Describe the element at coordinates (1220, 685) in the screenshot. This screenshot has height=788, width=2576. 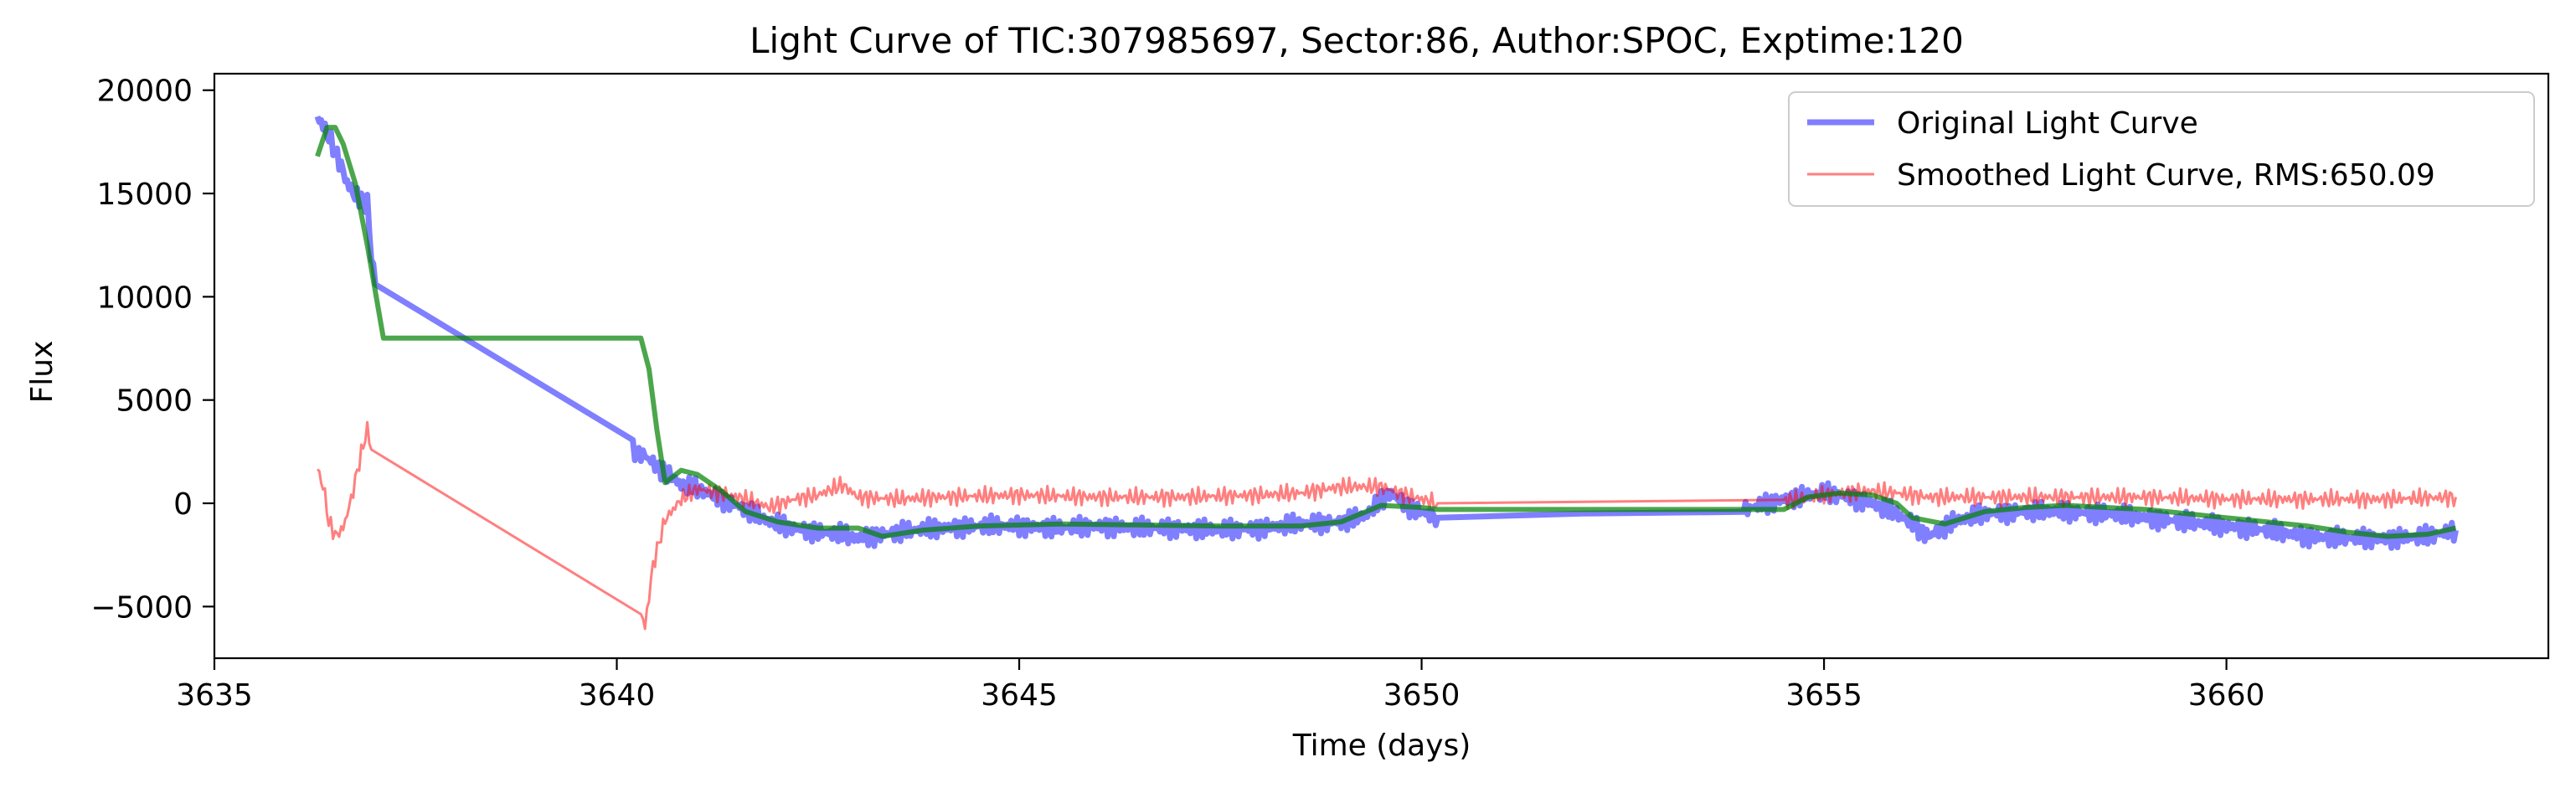
I see `x-axis: 3635 3640 3645 3650 3655 3660` at that location.